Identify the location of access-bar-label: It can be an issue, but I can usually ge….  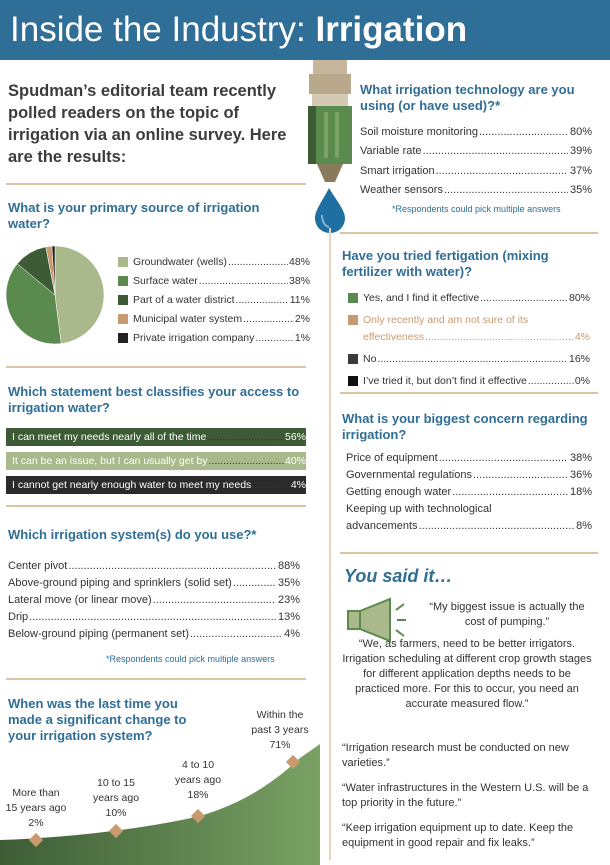
(110, 461).